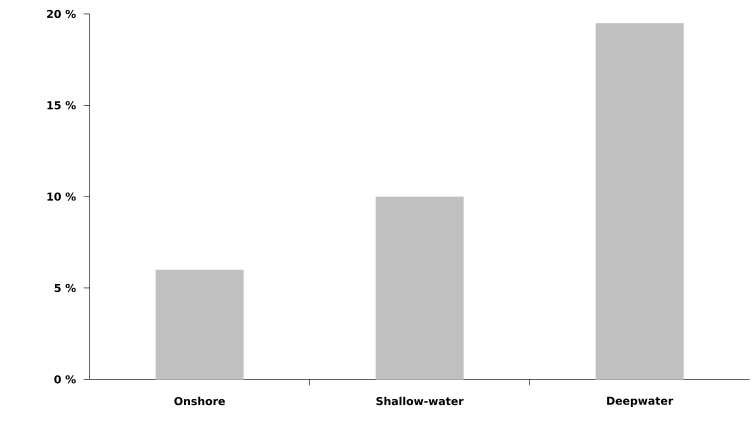 This screenshot has height=421, width=753. Describe the element at coordinates (61, 14) in the screenshot. I see `y-tick-label: 20 %` at that location.